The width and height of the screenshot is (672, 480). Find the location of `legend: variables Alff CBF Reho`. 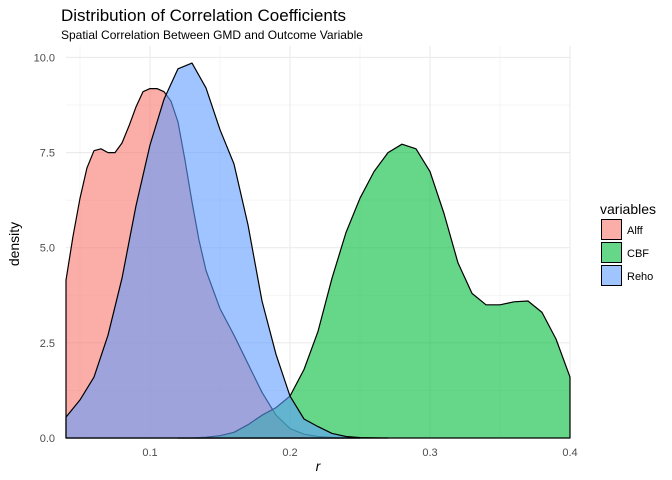

legend: variables Alff CBF Reho is located at coordinates (628, 243).